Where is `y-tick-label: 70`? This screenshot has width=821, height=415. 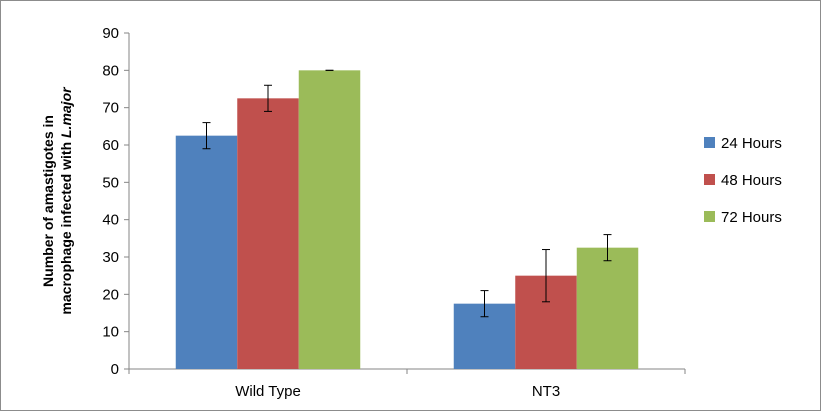 y-tick-label: 70 is located at coordinates (110, 108).